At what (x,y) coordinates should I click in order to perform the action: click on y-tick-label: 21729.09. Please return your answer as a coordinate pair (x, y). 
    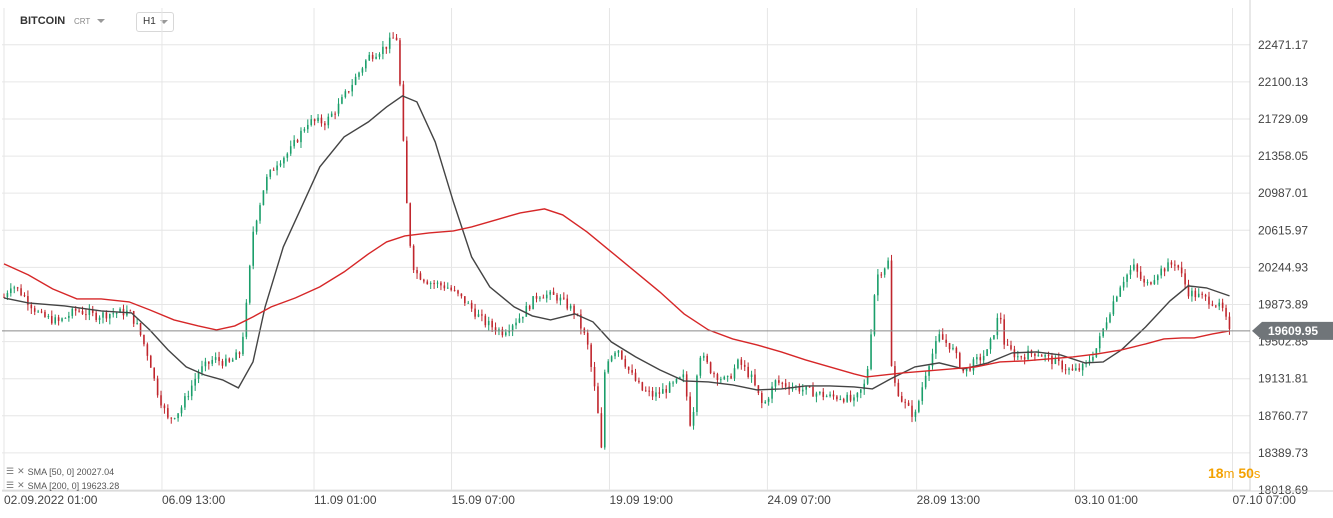
    Looking at the image, I should click on (1283, 119).